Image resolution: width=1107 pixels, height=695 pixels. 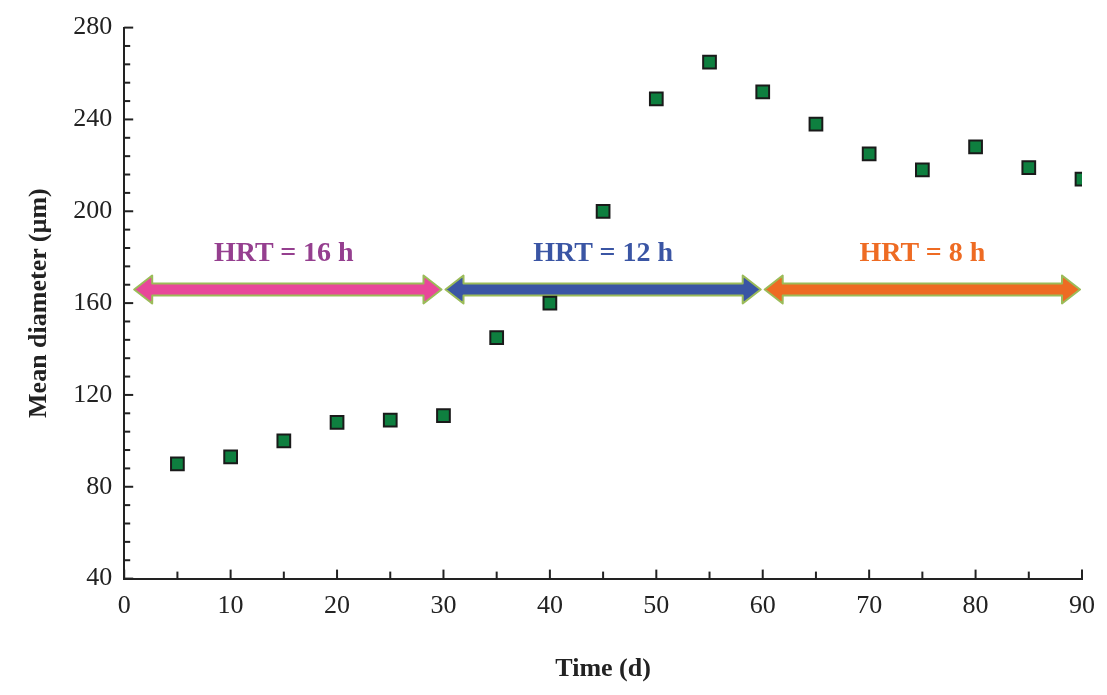 I want to click on x-tick-label: 60, so click(x=762, y=605).